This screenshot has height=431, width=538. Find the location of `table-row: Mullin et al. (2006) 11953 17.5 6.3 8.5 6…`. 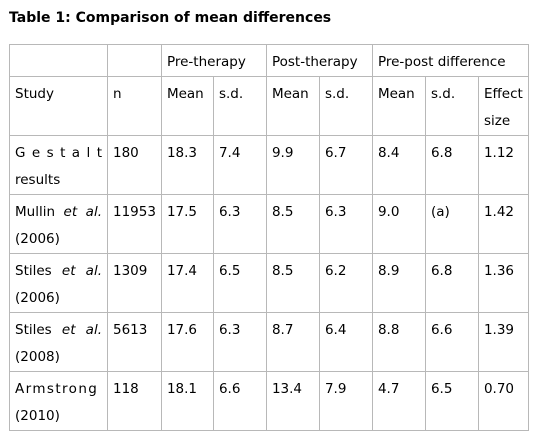

table-row: Mullin et al. (2006) 11953 17.5 6.3 8.5 6… is located at coordinates (269, 224).